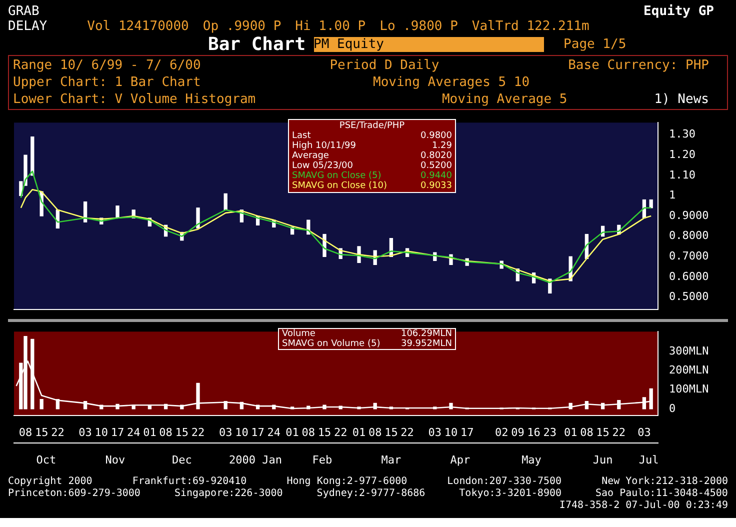 The height and width of the screenshot is (527, 736). Describe the element at coordinates (107, 65) in the screenshot. I see `text: Range 10/ 6/99 - 7/ 6/00` at that location.